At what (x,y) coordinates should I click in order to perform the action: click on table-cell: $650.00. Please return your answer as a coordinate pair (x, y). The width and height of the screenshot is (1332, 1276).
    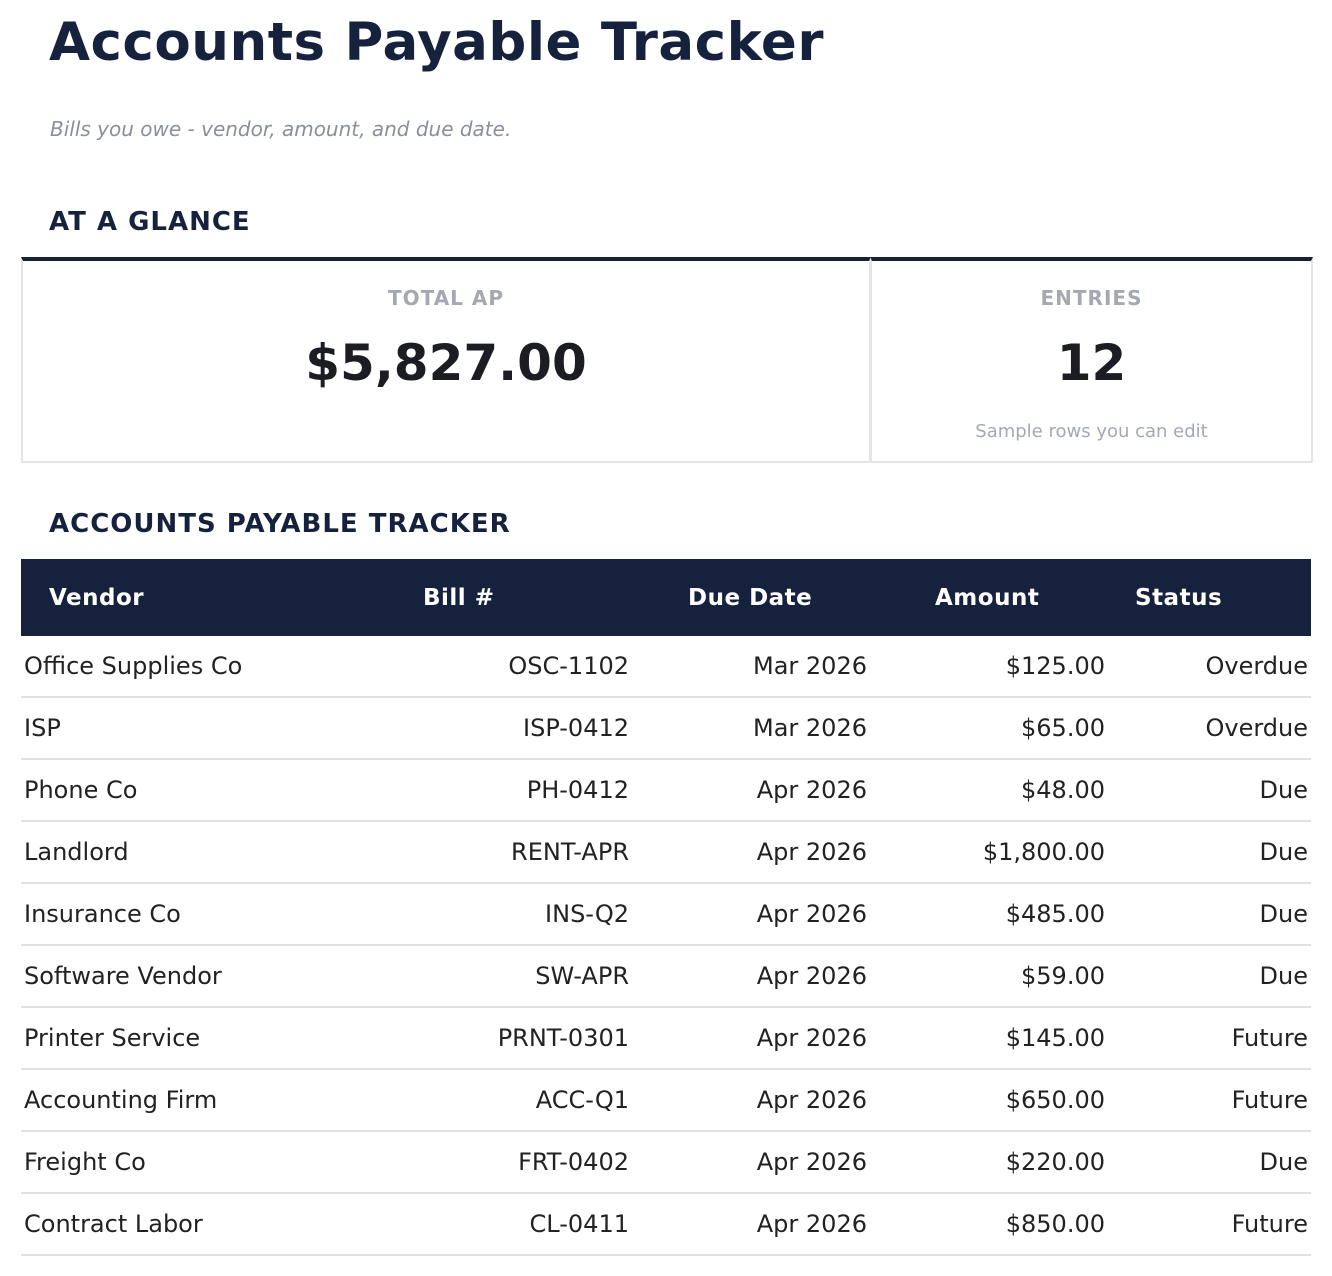
    Looking at the image, I should click on (989, 1100).